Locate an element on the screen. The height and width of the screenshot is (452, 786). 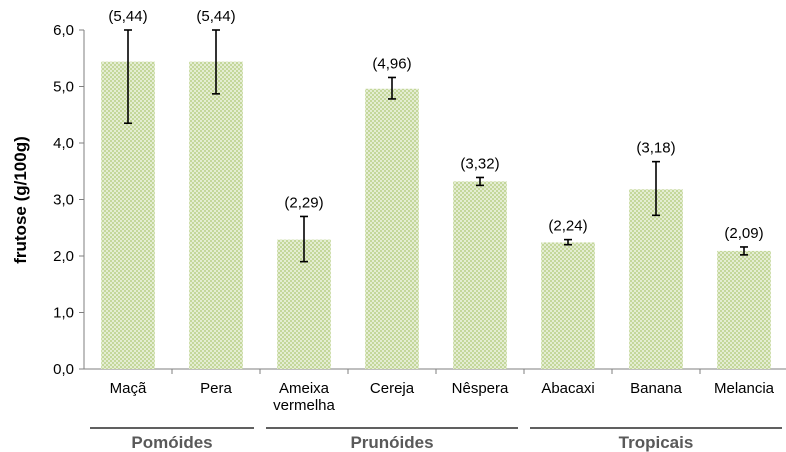
group-label: Tropicais is located at coordinates (656, 442).